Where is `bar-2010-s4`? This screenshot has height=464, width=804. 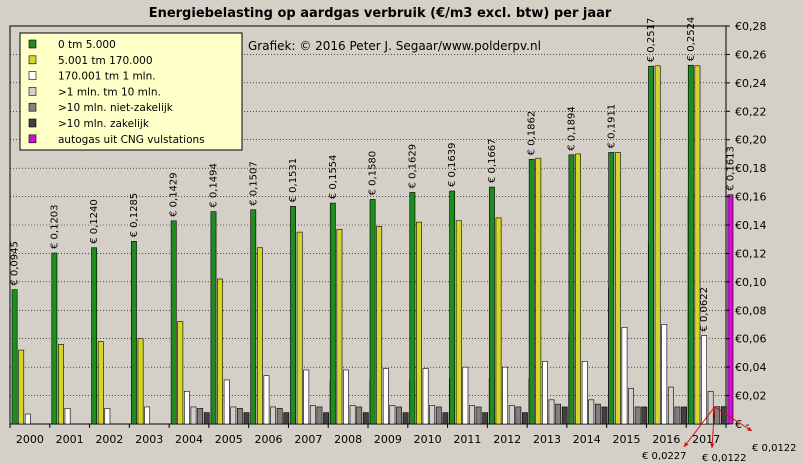 bar-2010-s4 is located at coordinates (438, 415).